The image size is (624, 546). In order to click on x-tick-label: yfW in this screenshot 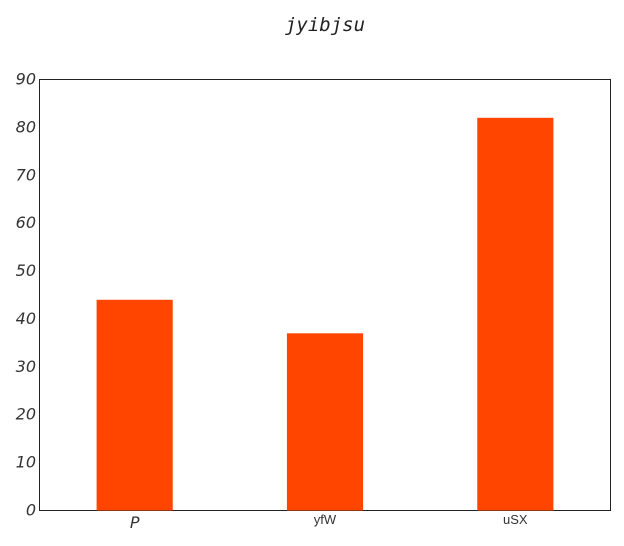, I will do `click(325, 519)`.